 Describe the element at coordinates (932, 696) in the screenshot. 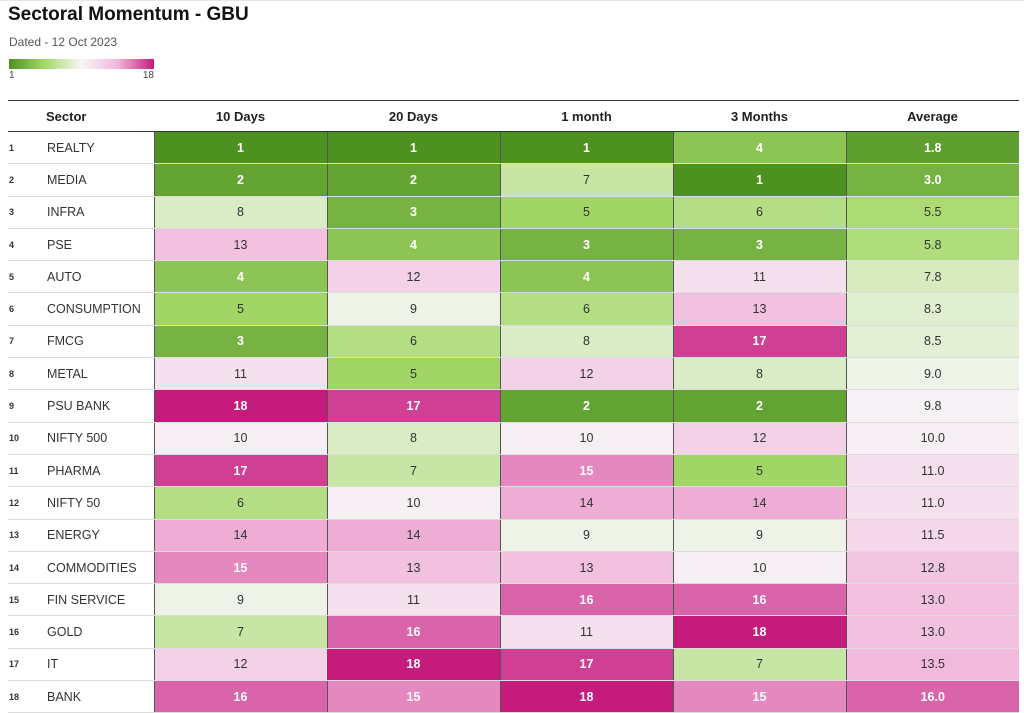

I see `heat-cell: 16.0` at that location.